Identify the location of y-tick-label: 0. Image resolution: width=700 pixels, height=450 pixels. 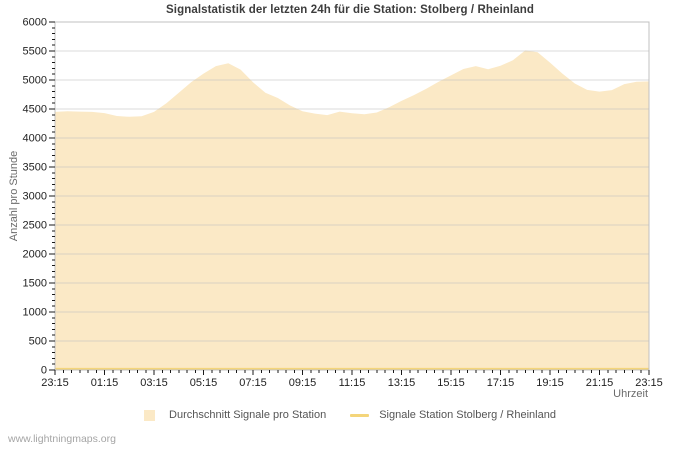
(44, 371).